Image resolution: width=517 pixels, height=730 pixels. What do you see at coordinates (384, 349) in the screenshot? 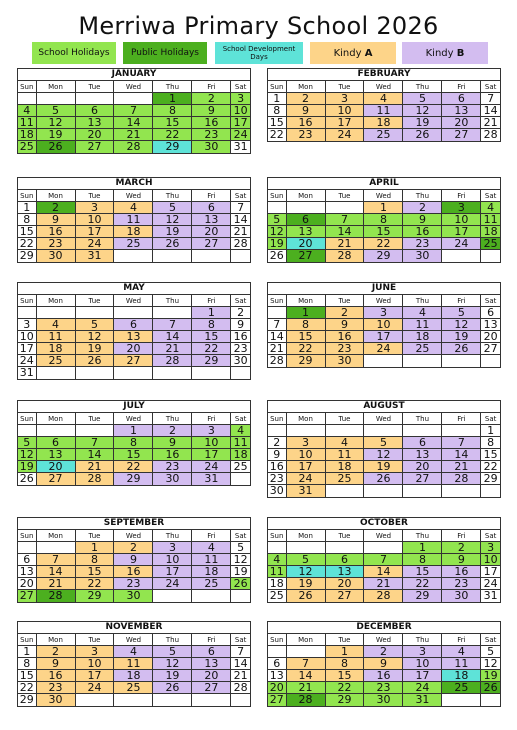
I see `week-row: 21 22 23 24 25 26 27` at bounding box center [384, 349].